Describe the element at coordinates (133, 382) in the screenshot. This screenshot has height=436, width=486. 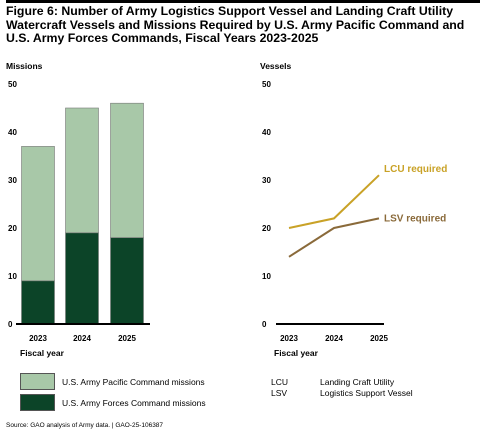
I see `legend-label-pacific: U.S. Army Pacific Command missions` at that location.